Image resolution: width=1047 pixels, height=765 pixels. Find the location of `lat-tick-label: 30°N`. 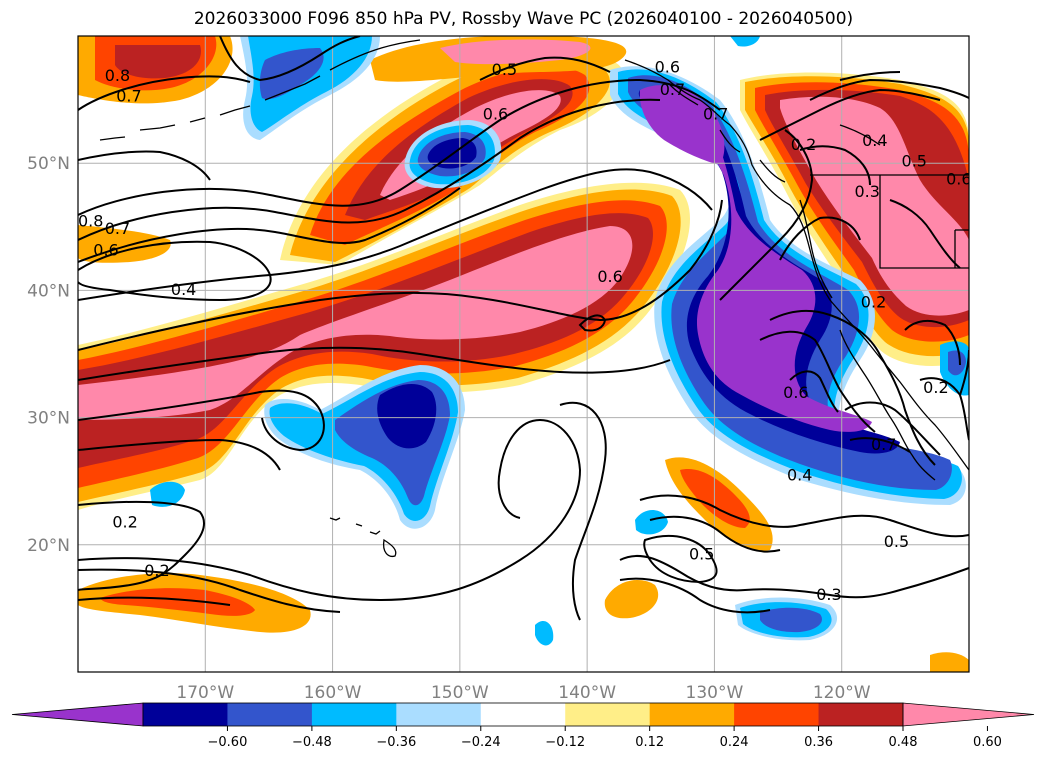

lat-tick-label: 30°N is located at coordinates (48, 419).